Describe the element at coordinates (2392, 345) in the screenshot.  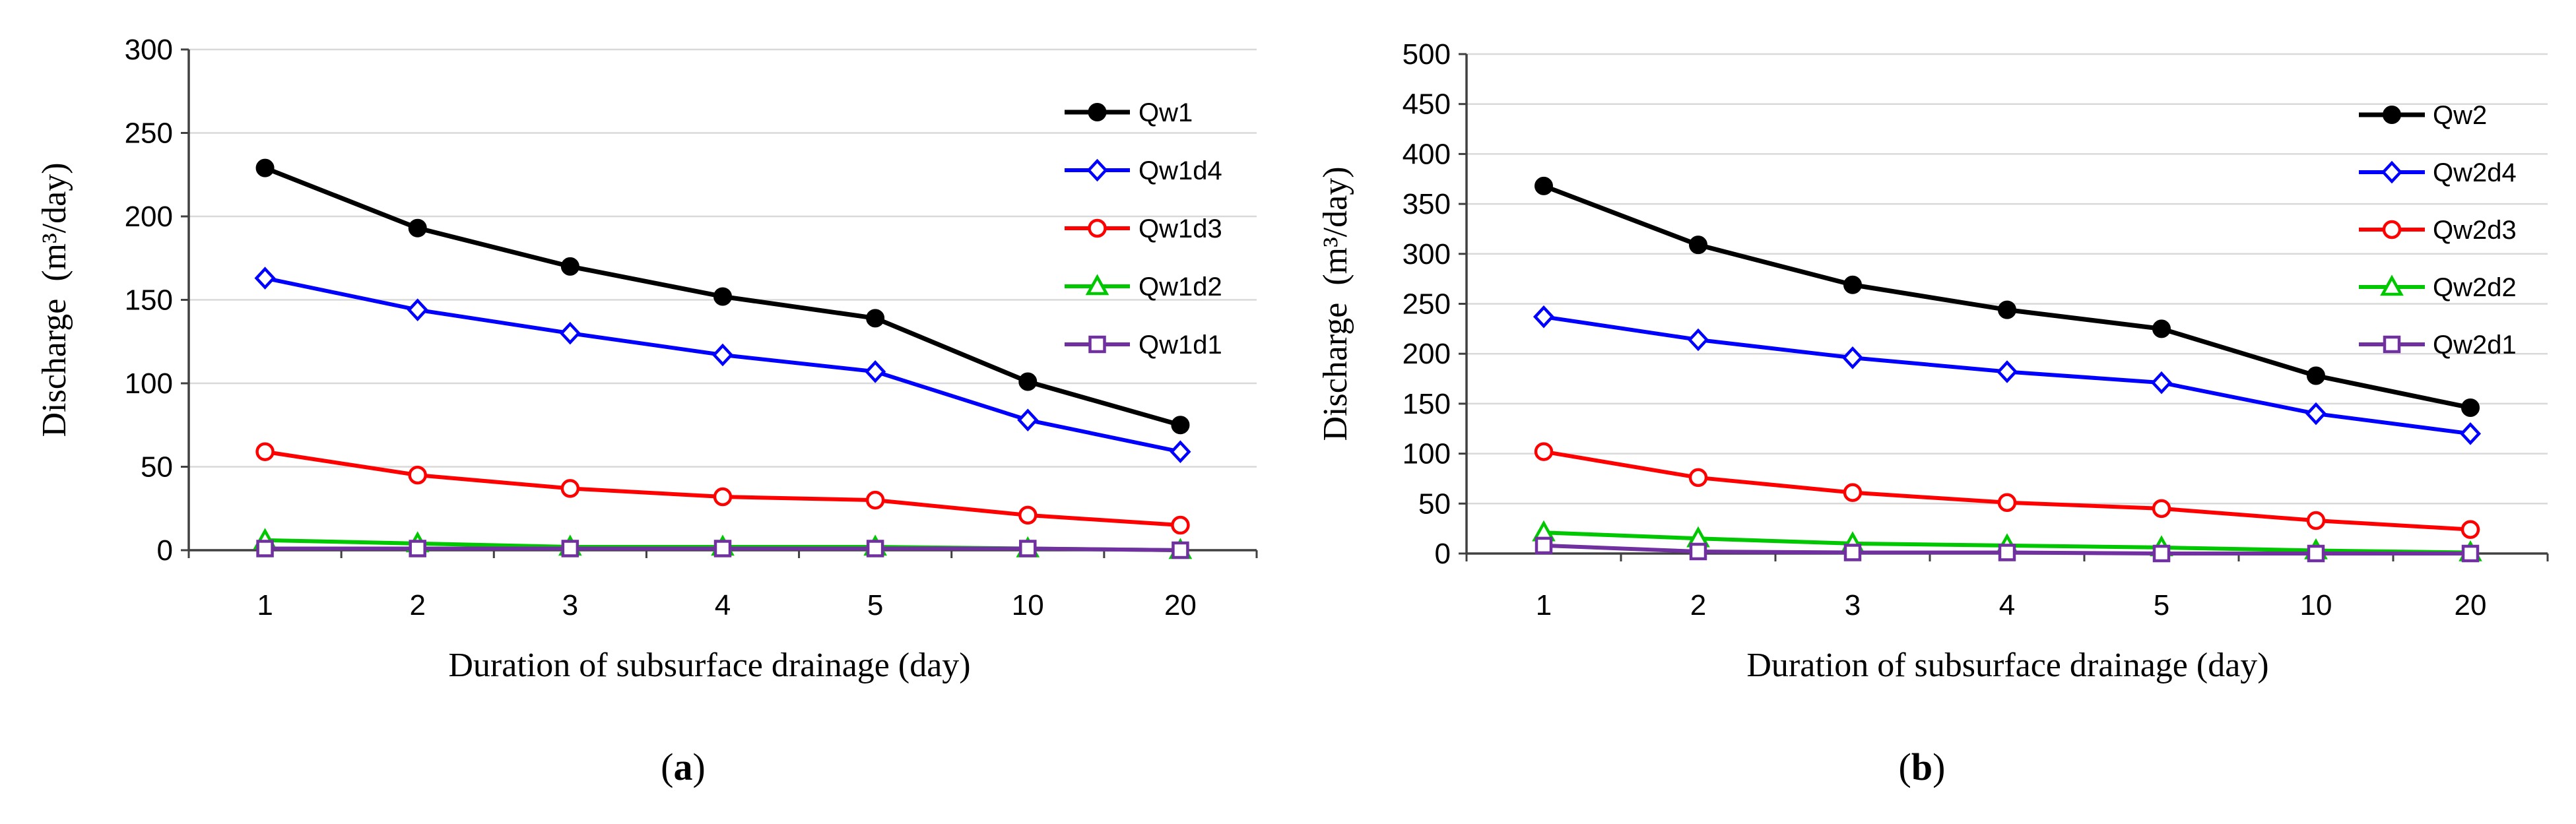
I see `legend-marker-qw2d1` at that location.